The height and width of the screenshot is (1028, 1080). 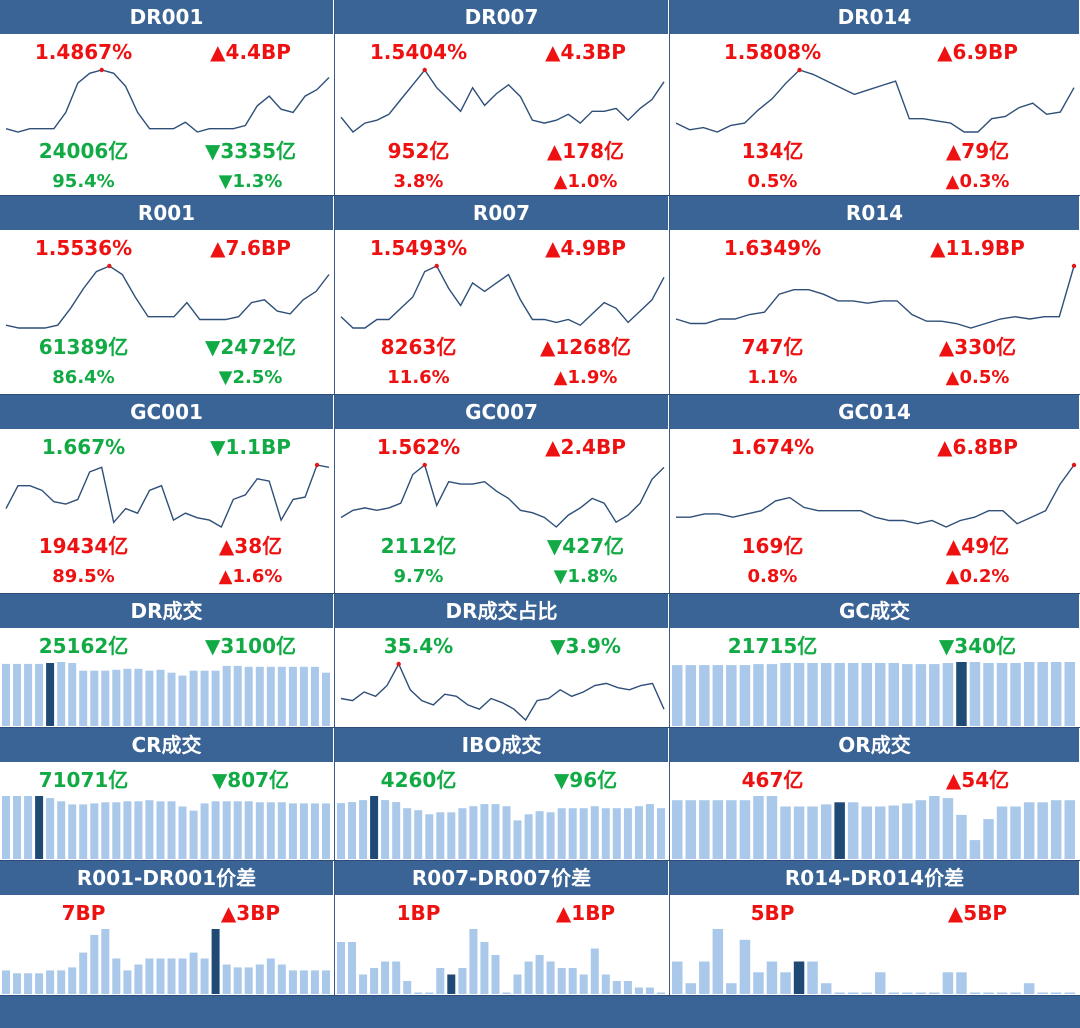 I want to click on panel-title: DR001, so click(x=167, y=17).